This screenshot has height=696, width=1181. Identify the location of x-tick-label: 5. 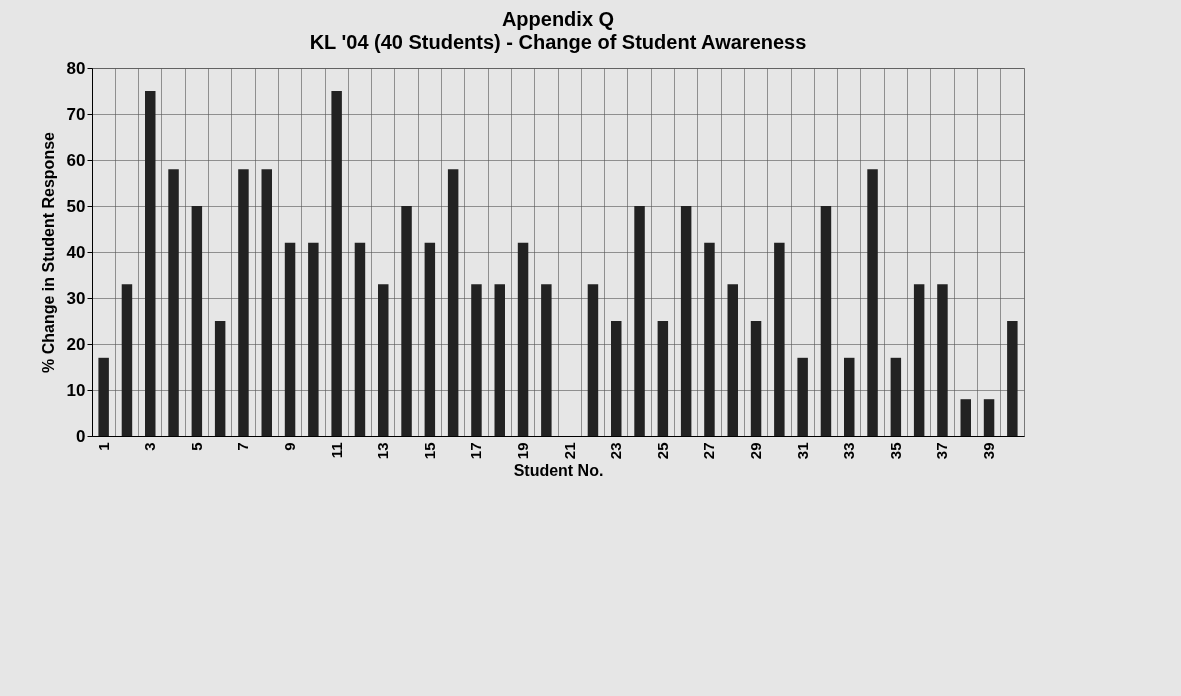
(196, 446).